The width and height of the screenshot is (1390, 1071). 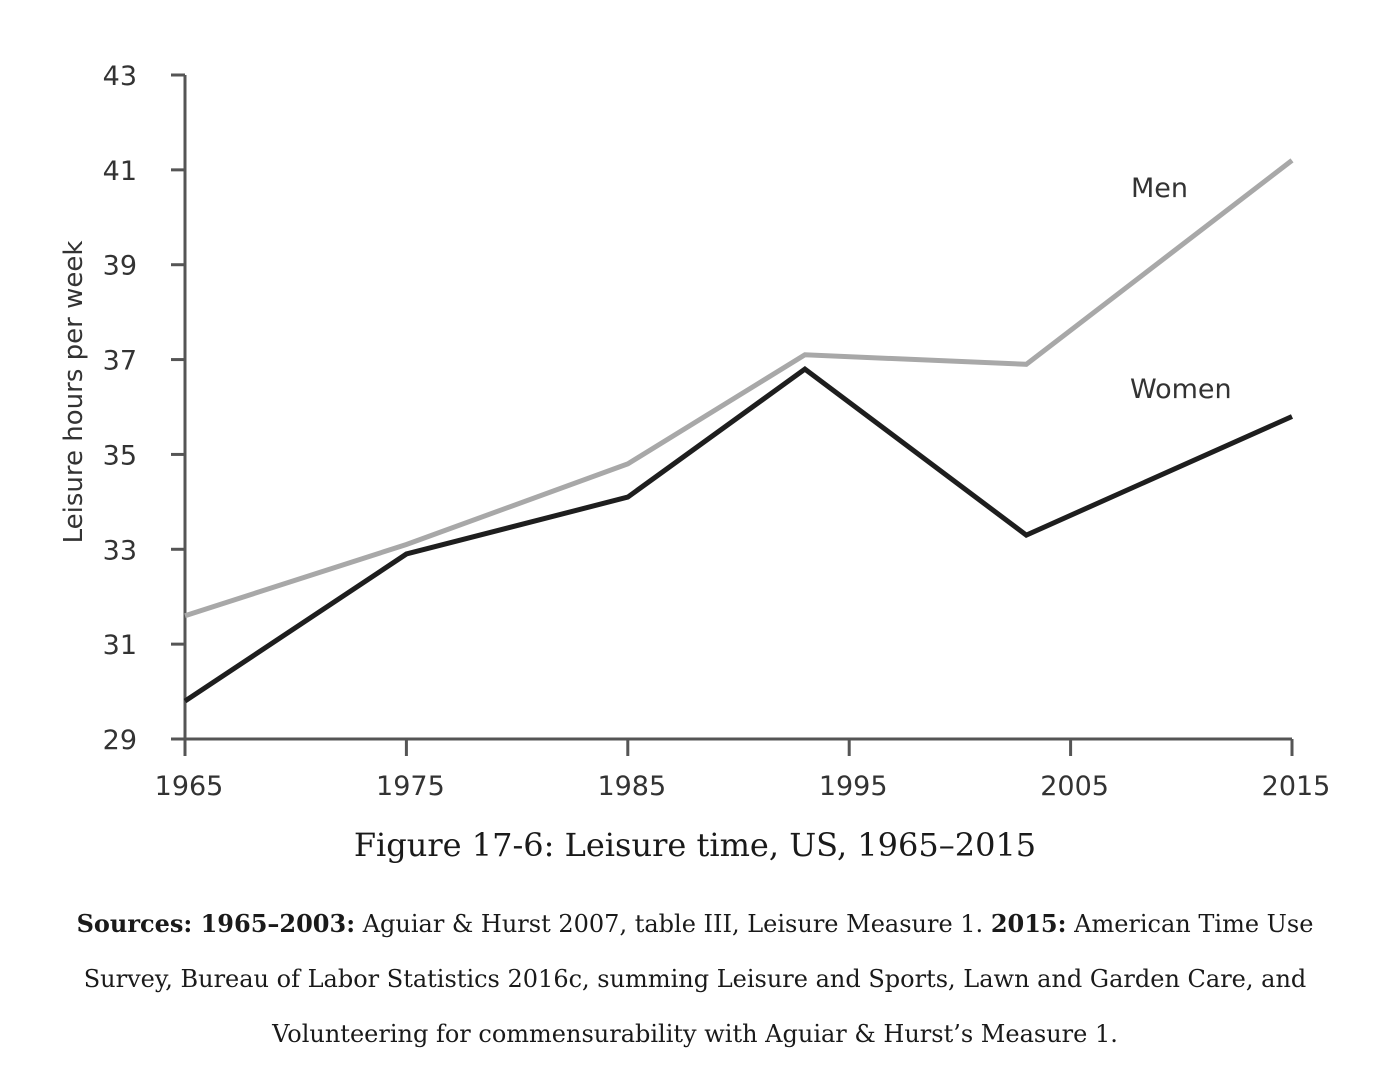 What do you see at coordinates (120, 266) in the screenshot?
I see `y-tick-label: 39` at bounding box center [120, 266].